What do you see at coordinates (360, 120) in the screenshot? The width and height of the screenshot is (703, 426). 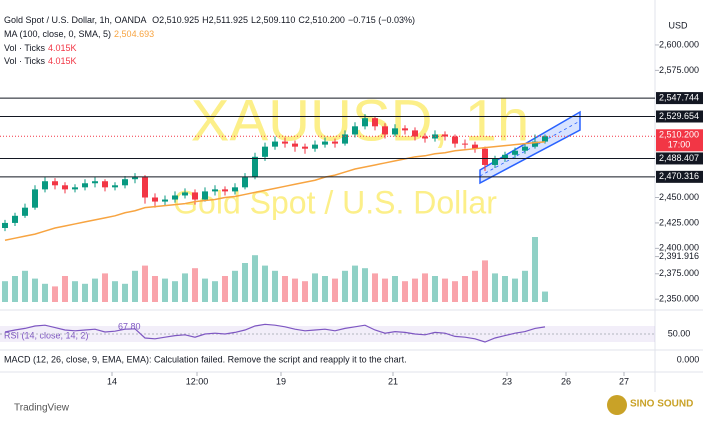 I see `watermark: XAUUSD, 1h` at bounding box center [360, 120].